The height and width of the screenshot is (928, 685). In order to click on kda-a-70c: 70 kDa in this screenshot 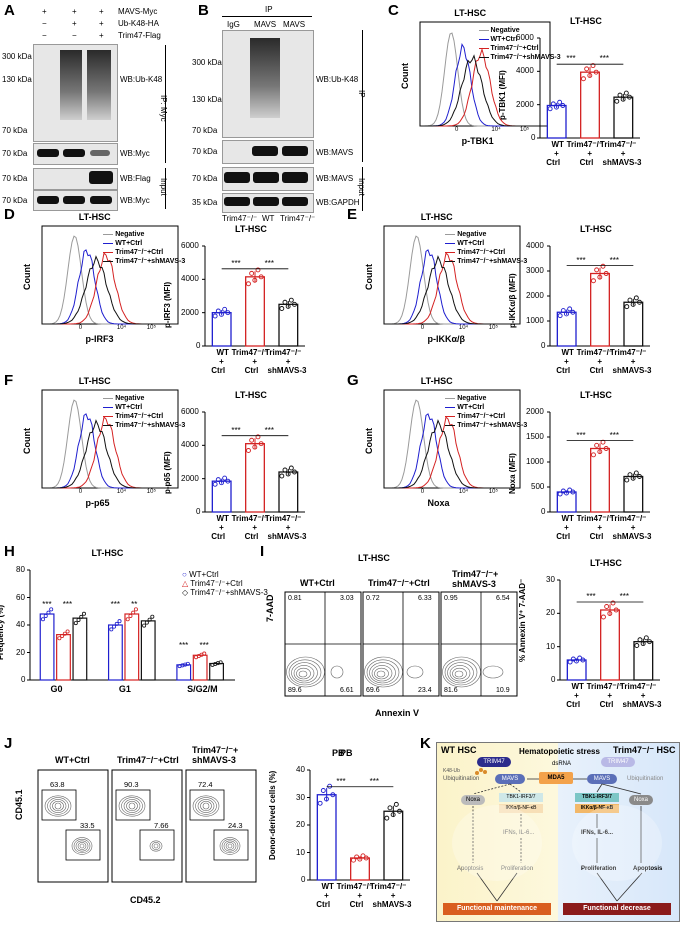, I will do `click(15, 178)`.